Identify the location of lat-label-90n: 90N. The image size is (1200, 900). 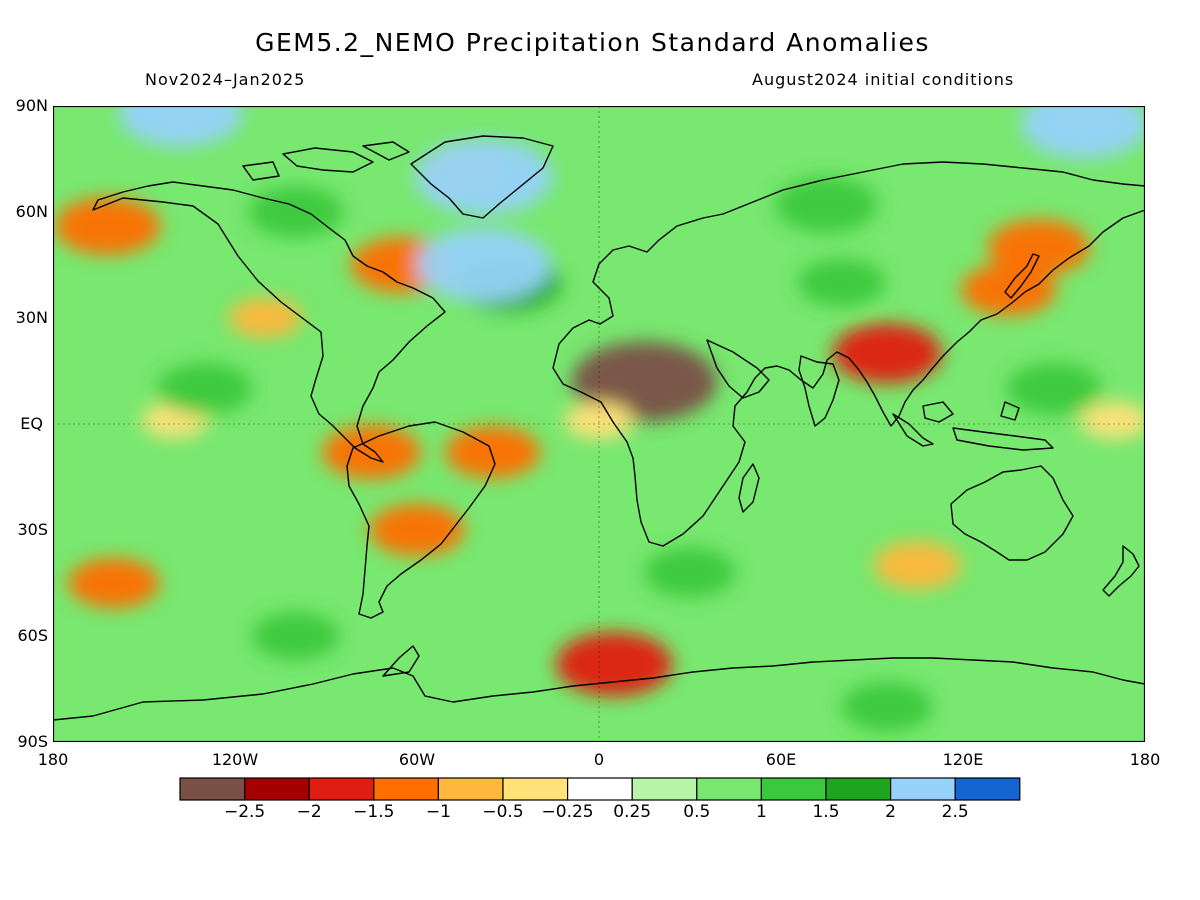
(31, 105).